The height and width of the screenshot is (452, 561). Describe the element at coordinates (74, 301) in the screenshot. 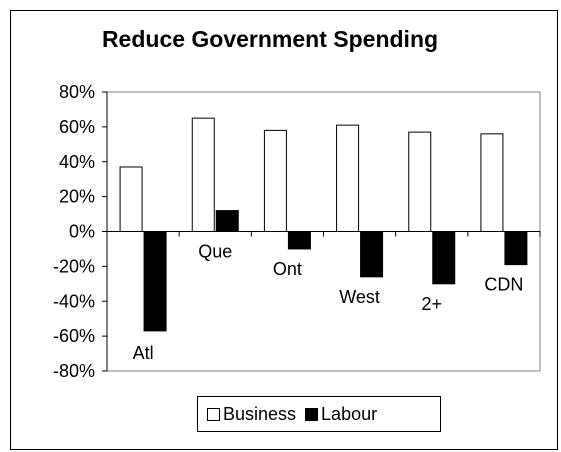

I see `y-tick-label: -40%` at that location.